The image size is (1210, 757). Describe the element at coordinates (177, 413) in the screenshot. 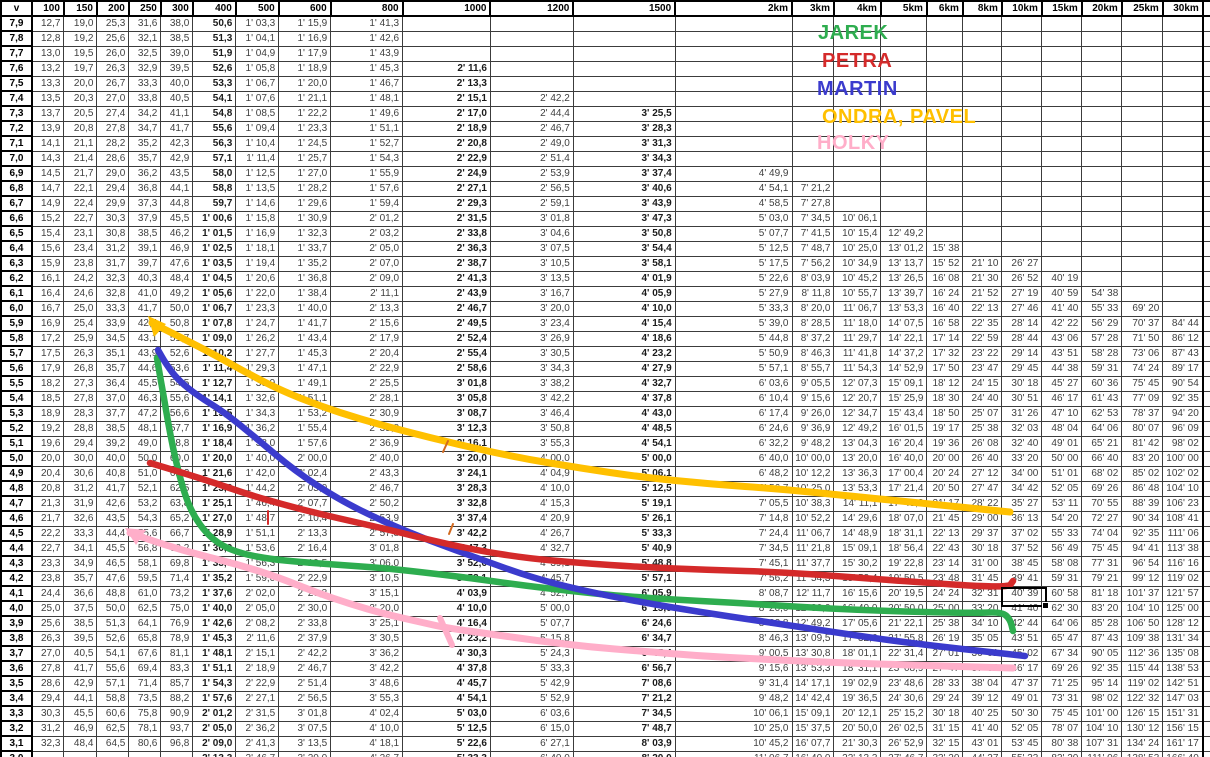

I see `cell-300-v5,3: 56,6` at that location.